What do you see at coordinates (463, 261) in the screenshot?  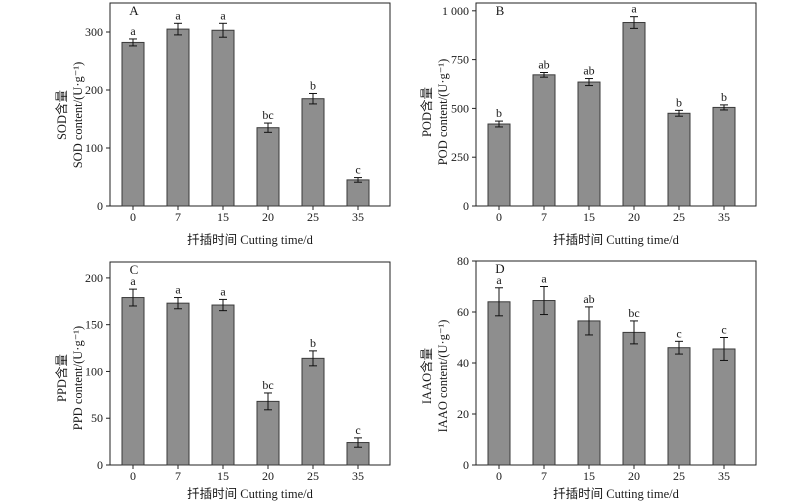 I see `y-tick-label: 80` at bounding box center [463, 261].